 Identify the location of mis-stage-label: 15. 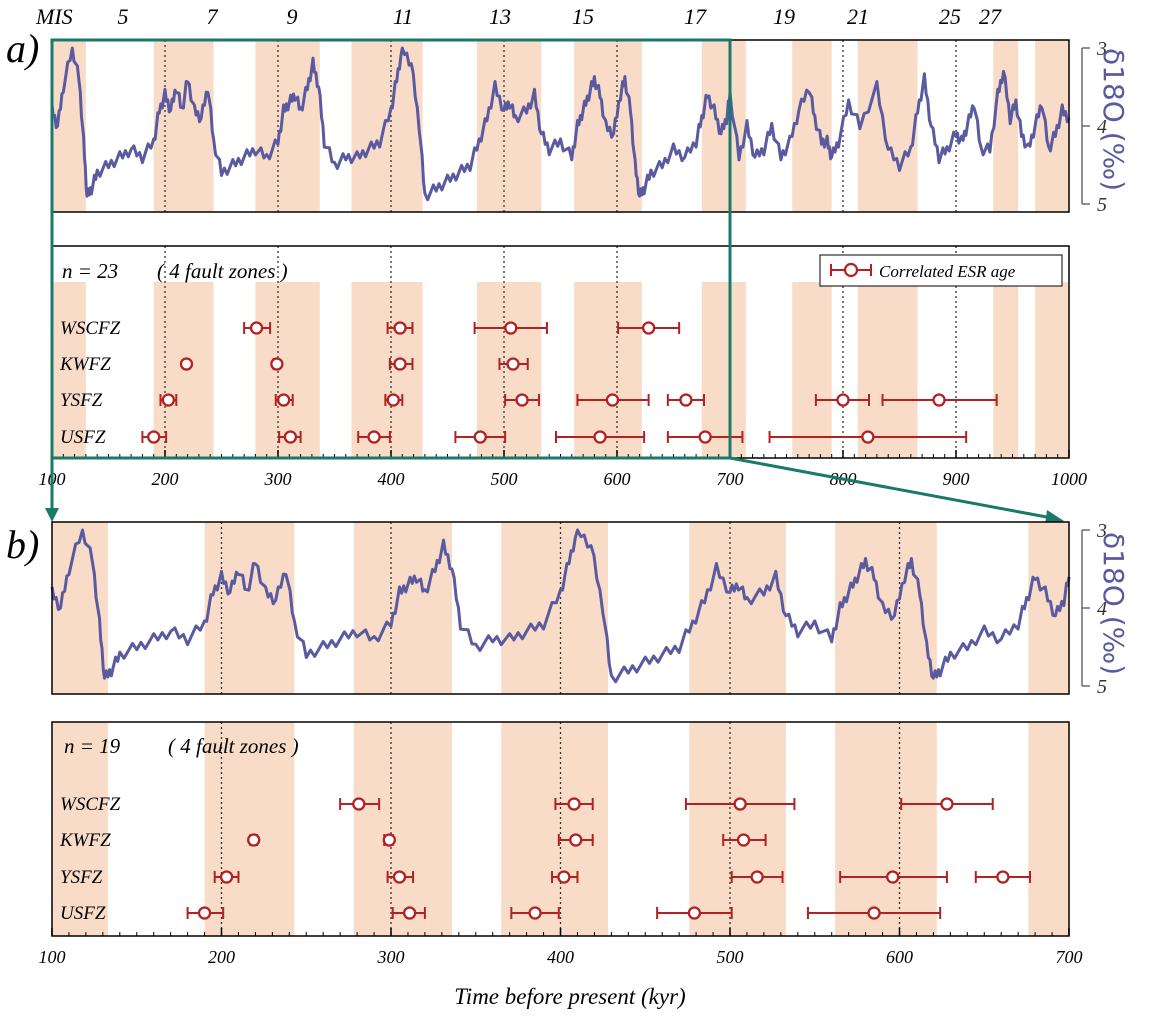
(583, 16).